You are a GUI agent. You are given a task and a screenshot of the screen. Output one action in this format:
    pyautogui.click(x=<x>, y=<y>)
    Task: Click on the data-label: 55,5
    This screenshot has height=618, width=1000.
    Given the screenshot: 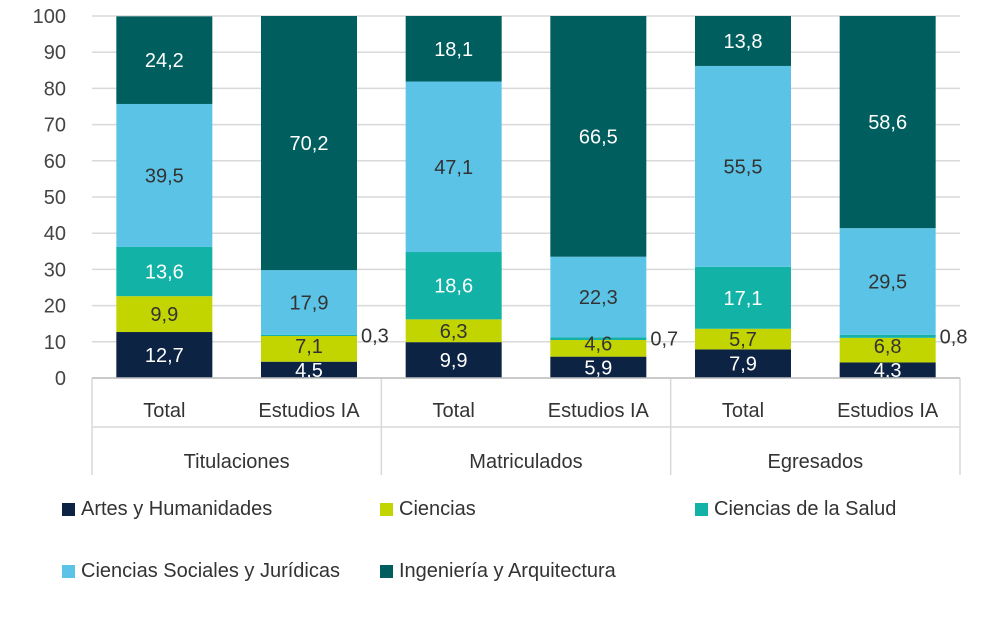 What is the action you would take?
    pyautogui.click(x=743, y=167)
    